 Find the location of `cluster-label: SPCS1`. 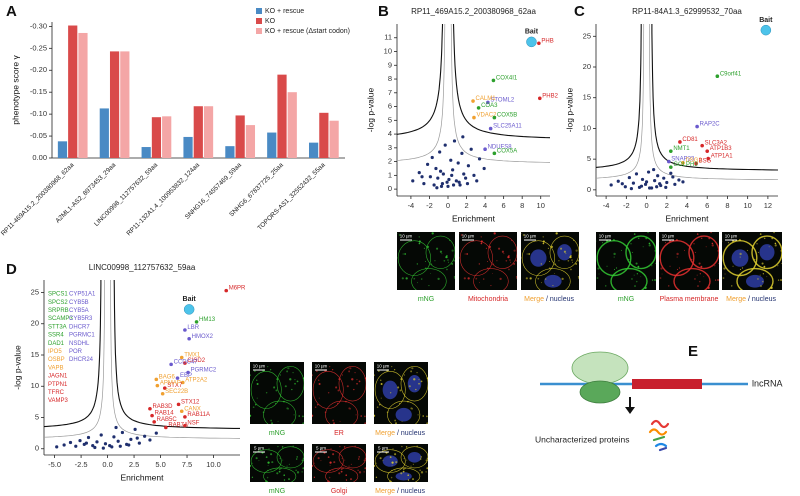

cluster-label: SPCS1 is located at coordinates (58, 295).